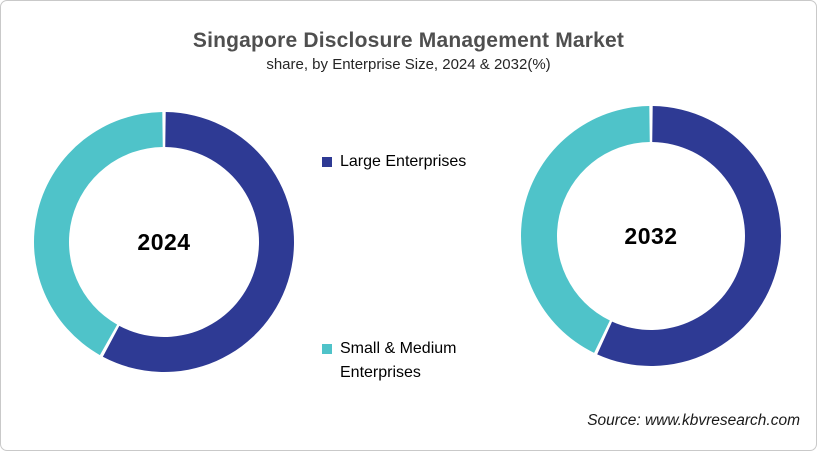  What do you see at coordinates (403, 161) in the screenshot?
I see `legend-label-large-enterprises: Large Enterprises` at bounding box center [403, 161].